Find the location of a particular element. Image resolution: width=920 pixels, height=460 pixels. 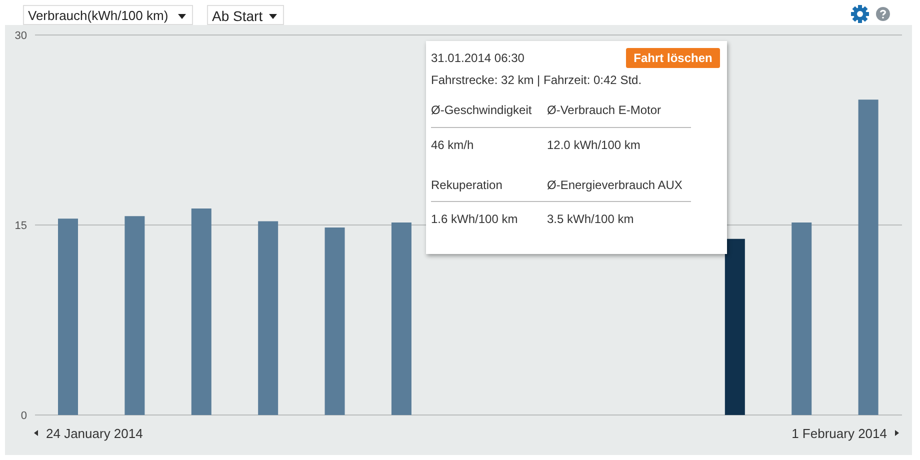

y-tick-label: 30 is located at coordinates (20, 36).